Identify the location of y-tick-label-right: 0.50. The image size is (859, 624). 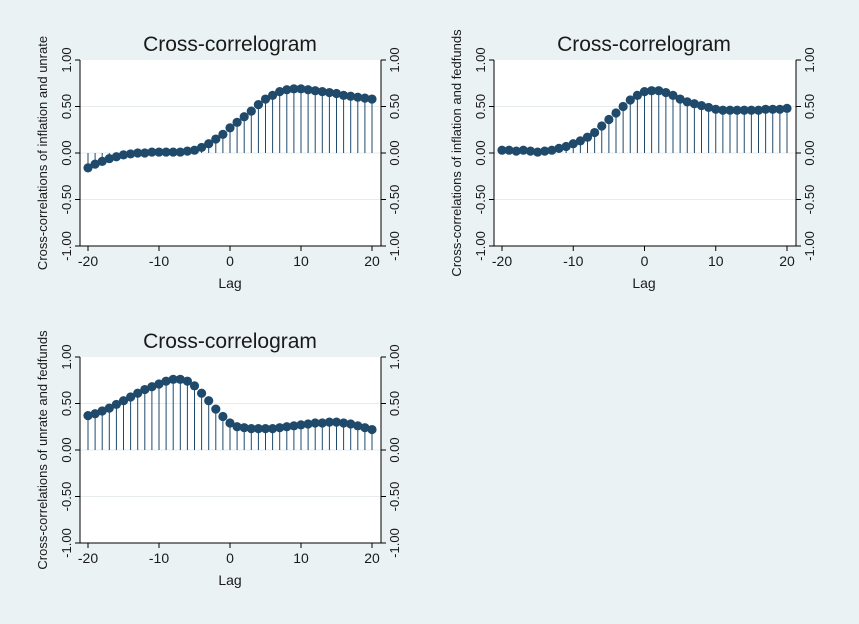
(809, 106).